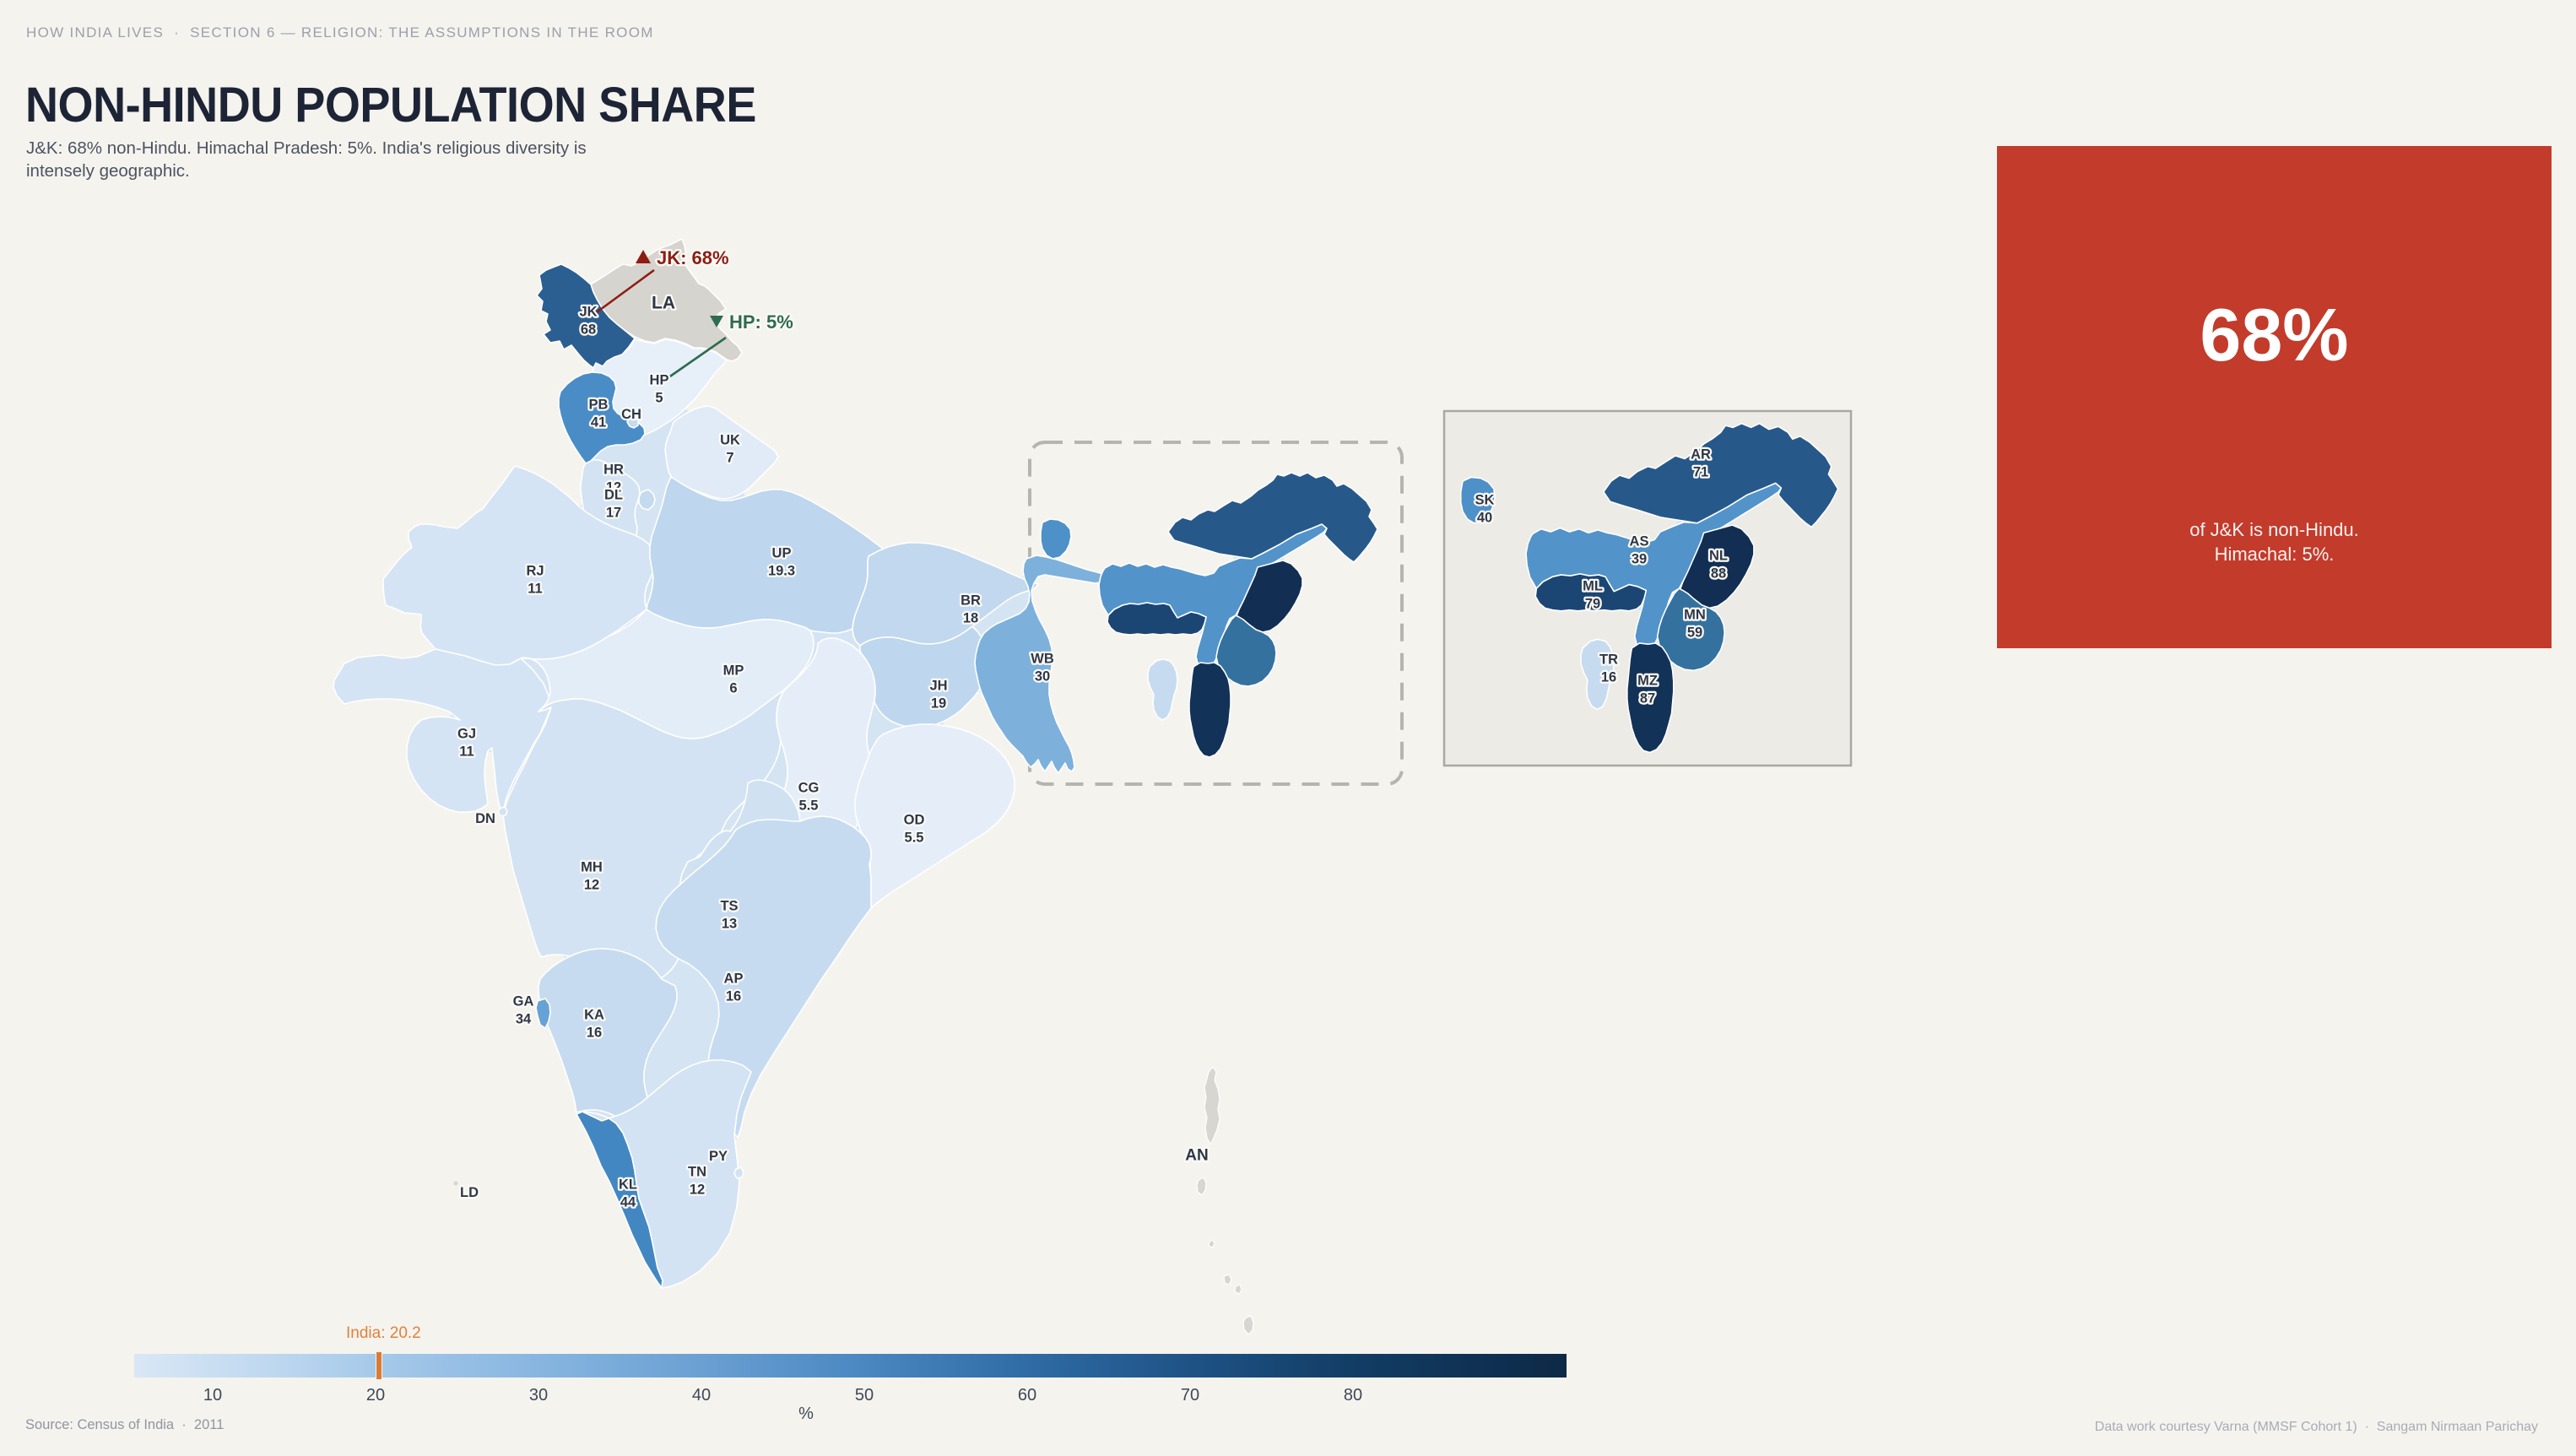 The image size is (2576, 1456). Describe the element at coordinates (734, 978) in the screenshot. I see `svg-text: AP` at that location.